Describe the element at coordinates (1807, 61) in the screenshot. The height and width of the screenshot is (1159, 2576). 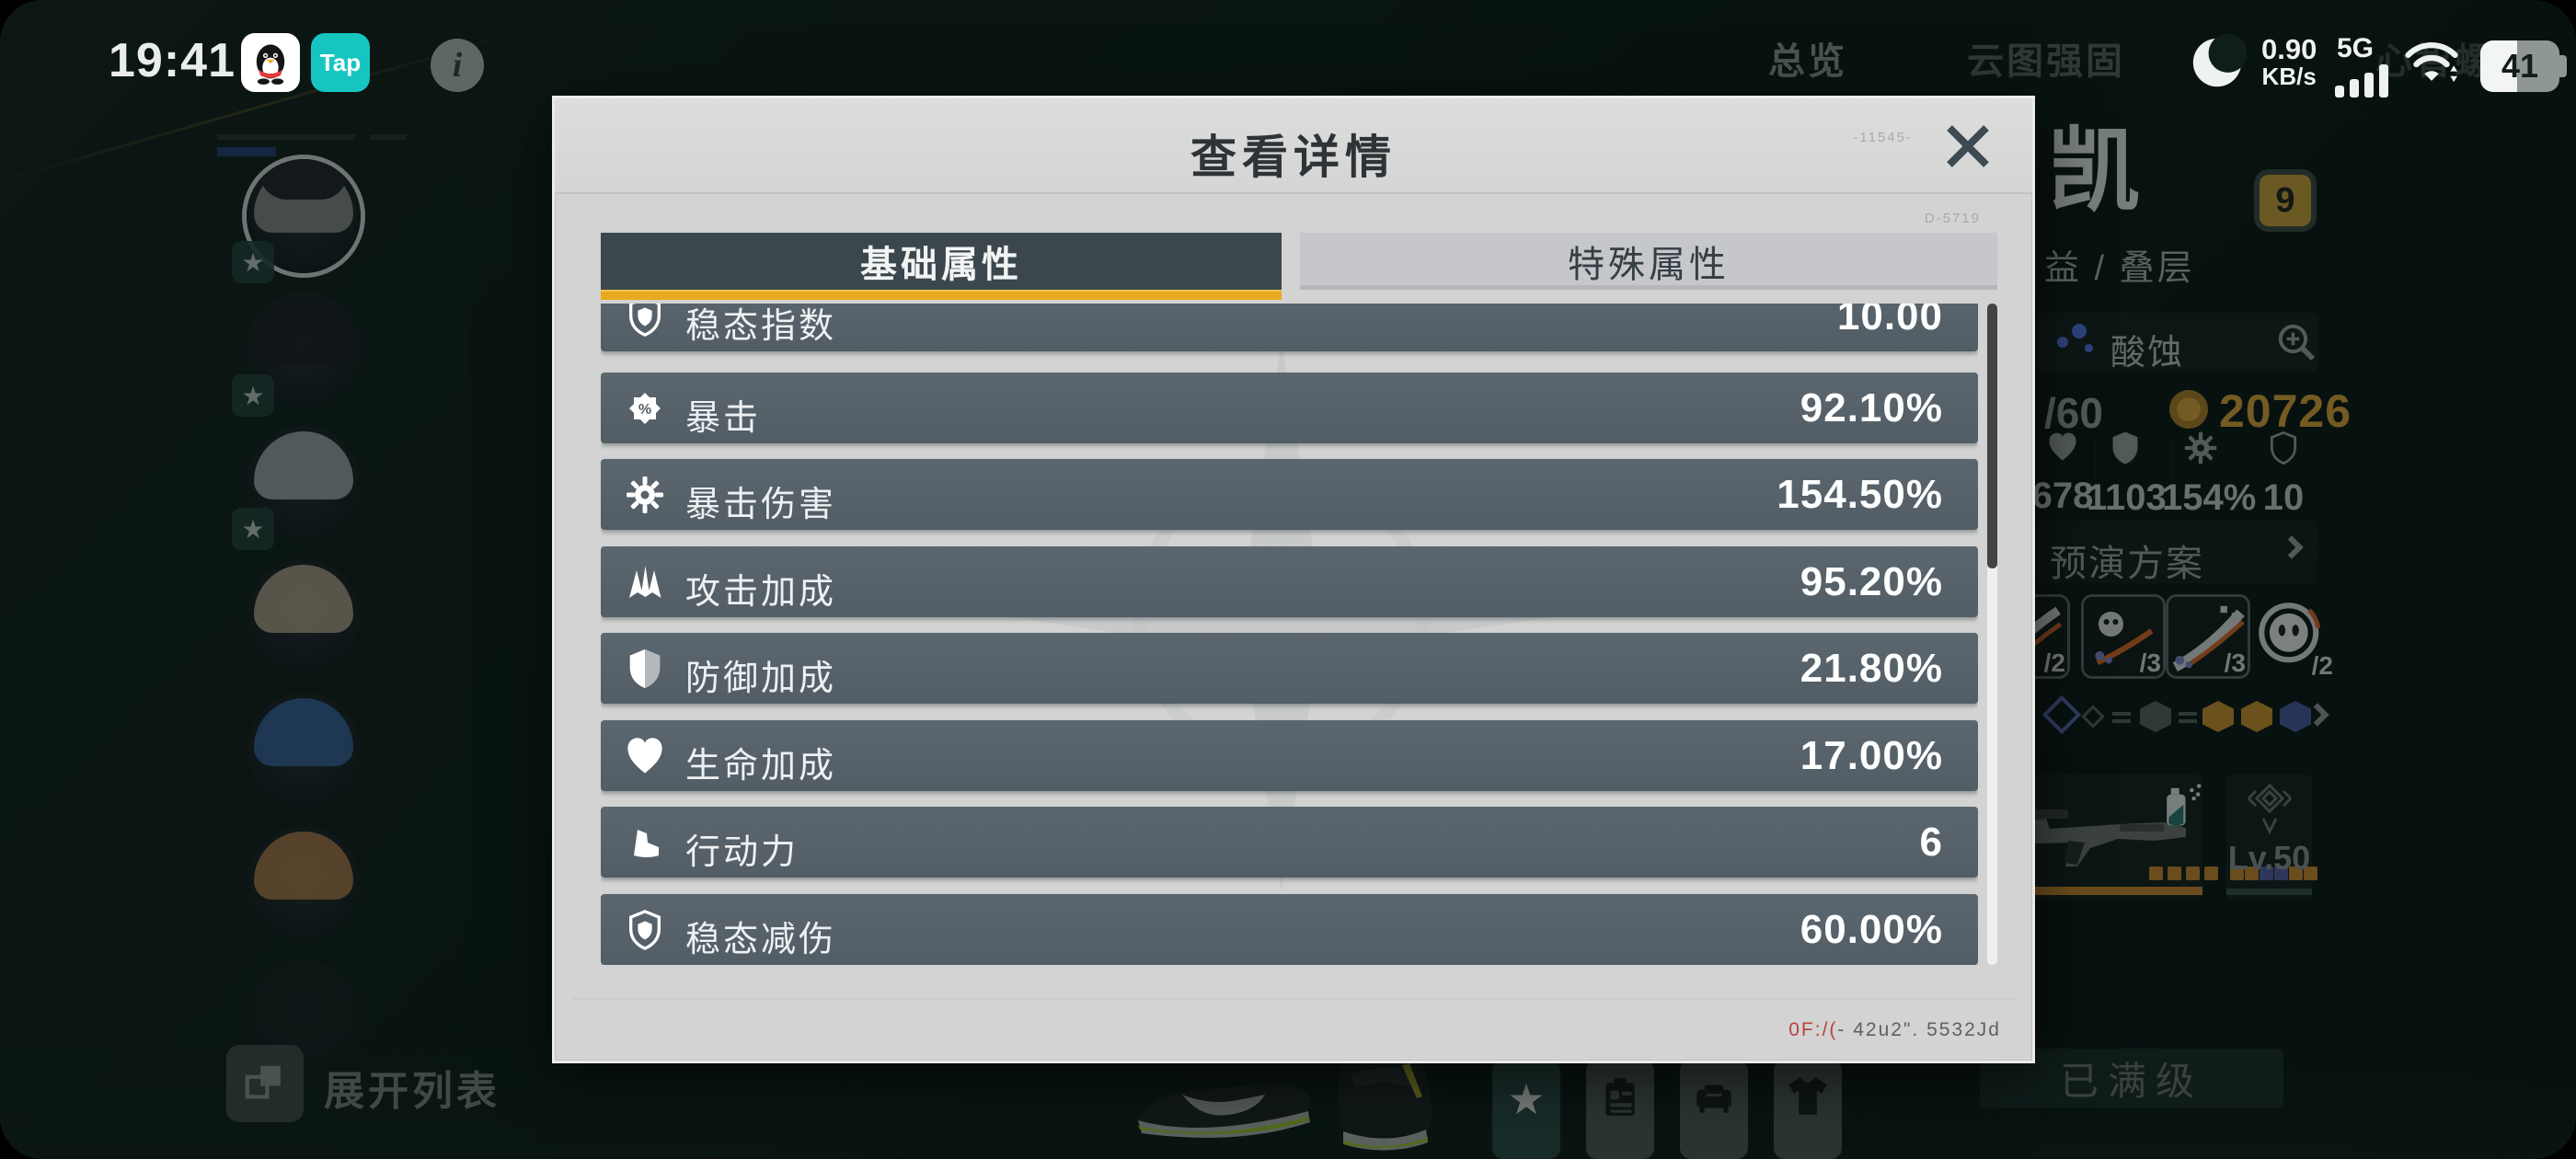
I see `tab-overview: 总览` at that location.